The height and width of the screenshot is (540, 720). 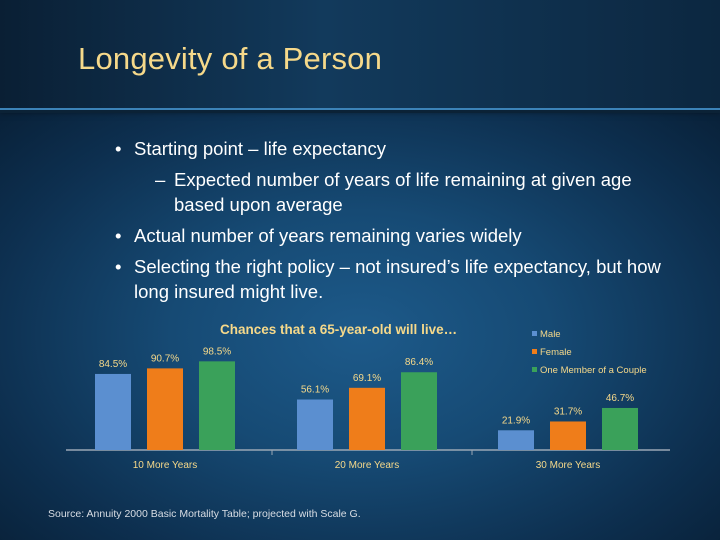 What do you see at coordinates (367, 465) in the screenshot?
I see `category-label: 20 More Years` at bounding box center [367, 465].